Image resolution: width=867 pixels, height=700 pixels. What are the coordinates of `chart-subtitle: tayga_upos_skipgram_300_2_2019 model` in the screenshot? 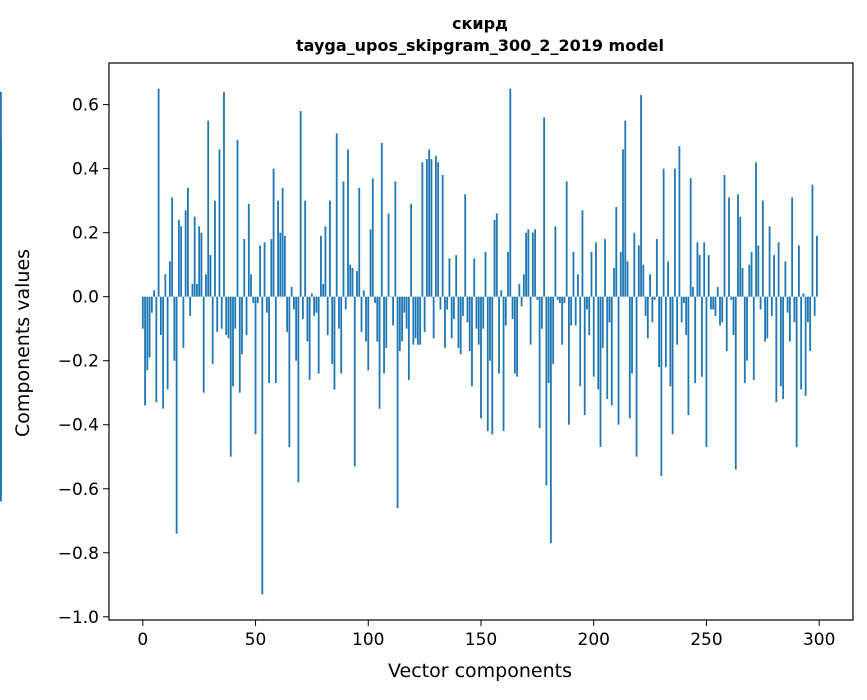 It's located at (480, 45).